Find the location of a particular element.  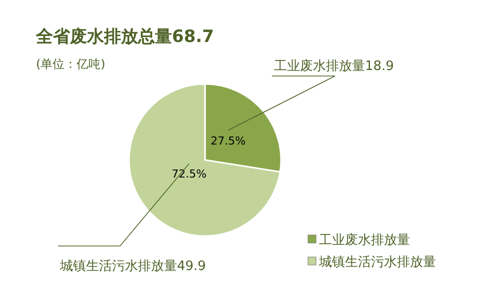

chart-title: 全省废水排放总量68.7 is located at coordinates (124, 37).